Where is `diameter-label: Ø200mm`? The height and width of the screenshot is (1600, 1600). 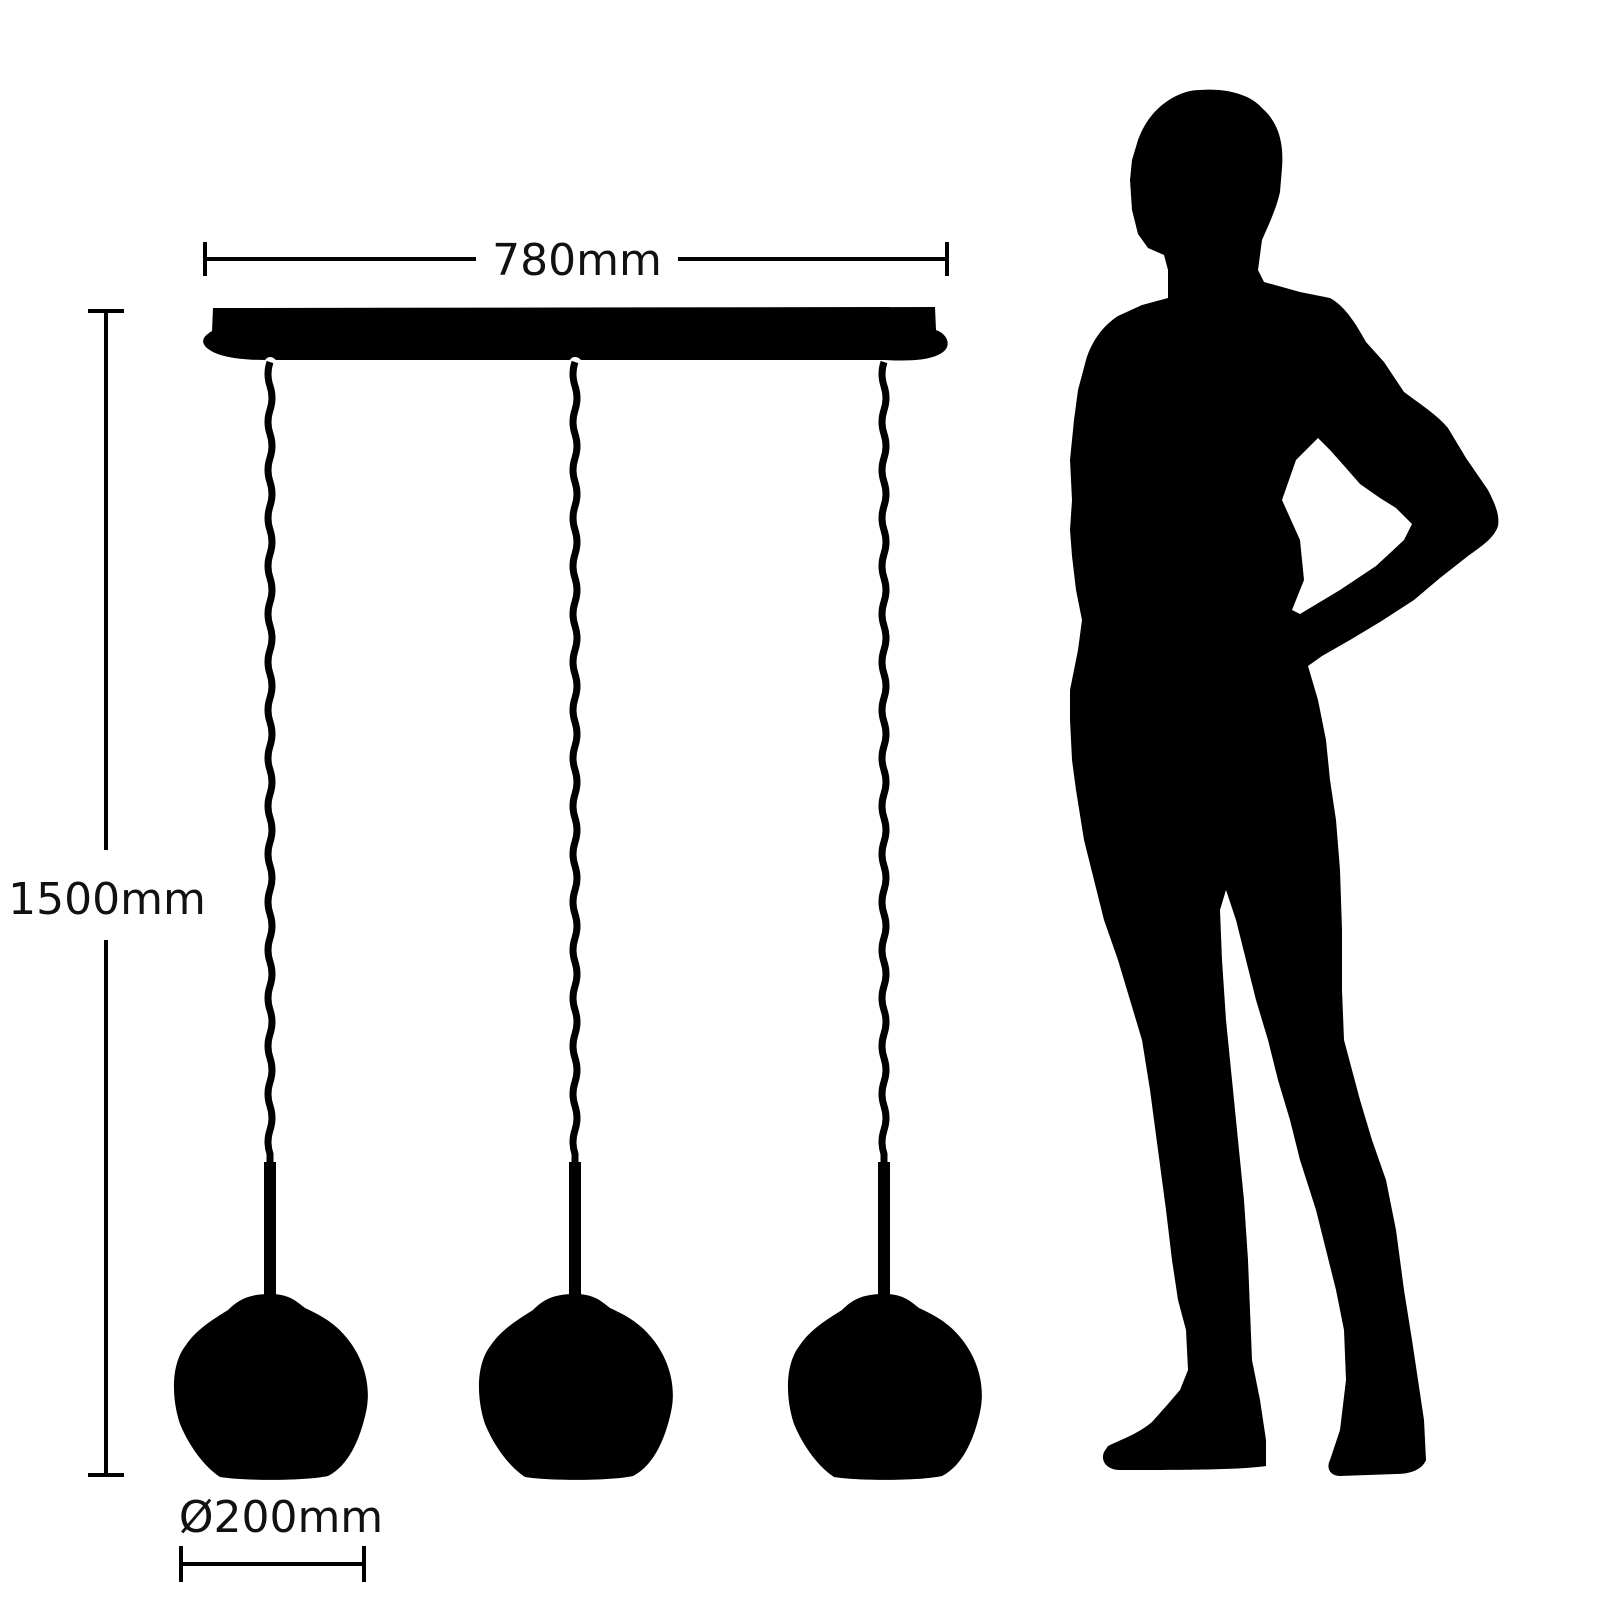
diameter-label: Ø200mm is located at coordinates (281, 1517).